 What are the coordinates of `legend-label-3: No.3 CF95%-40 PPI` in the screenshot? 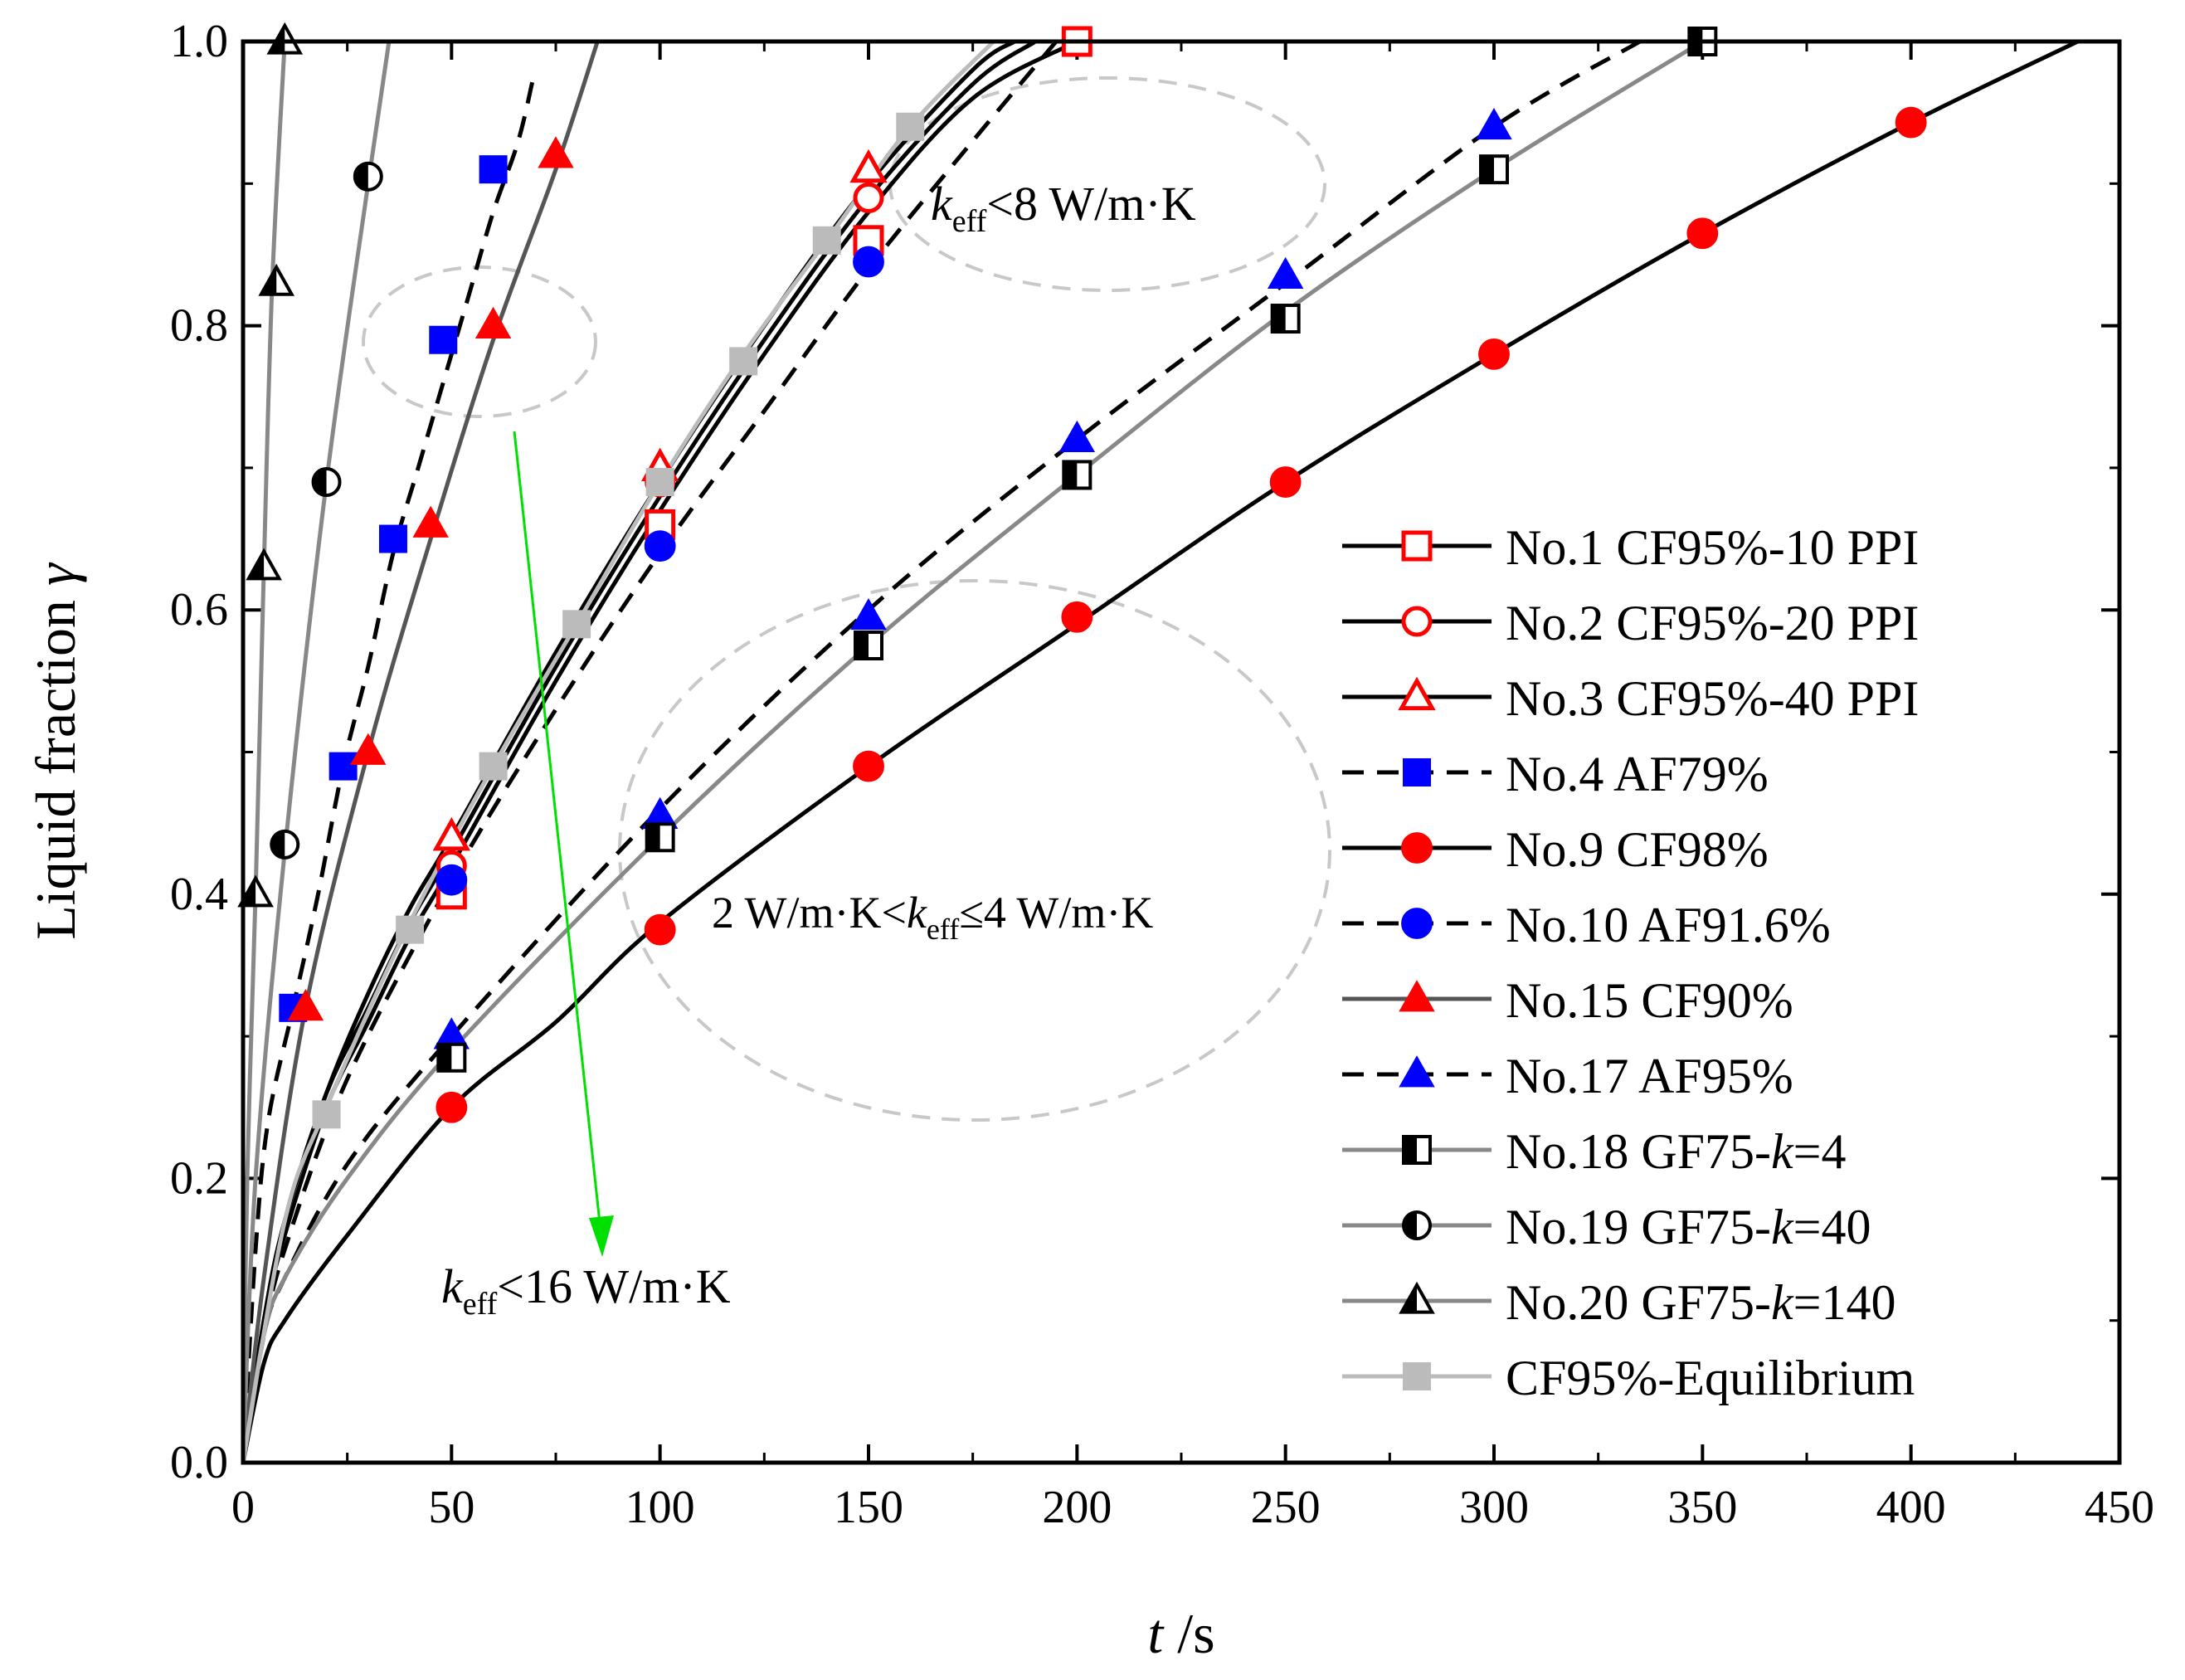 It's located at (1712, 698).